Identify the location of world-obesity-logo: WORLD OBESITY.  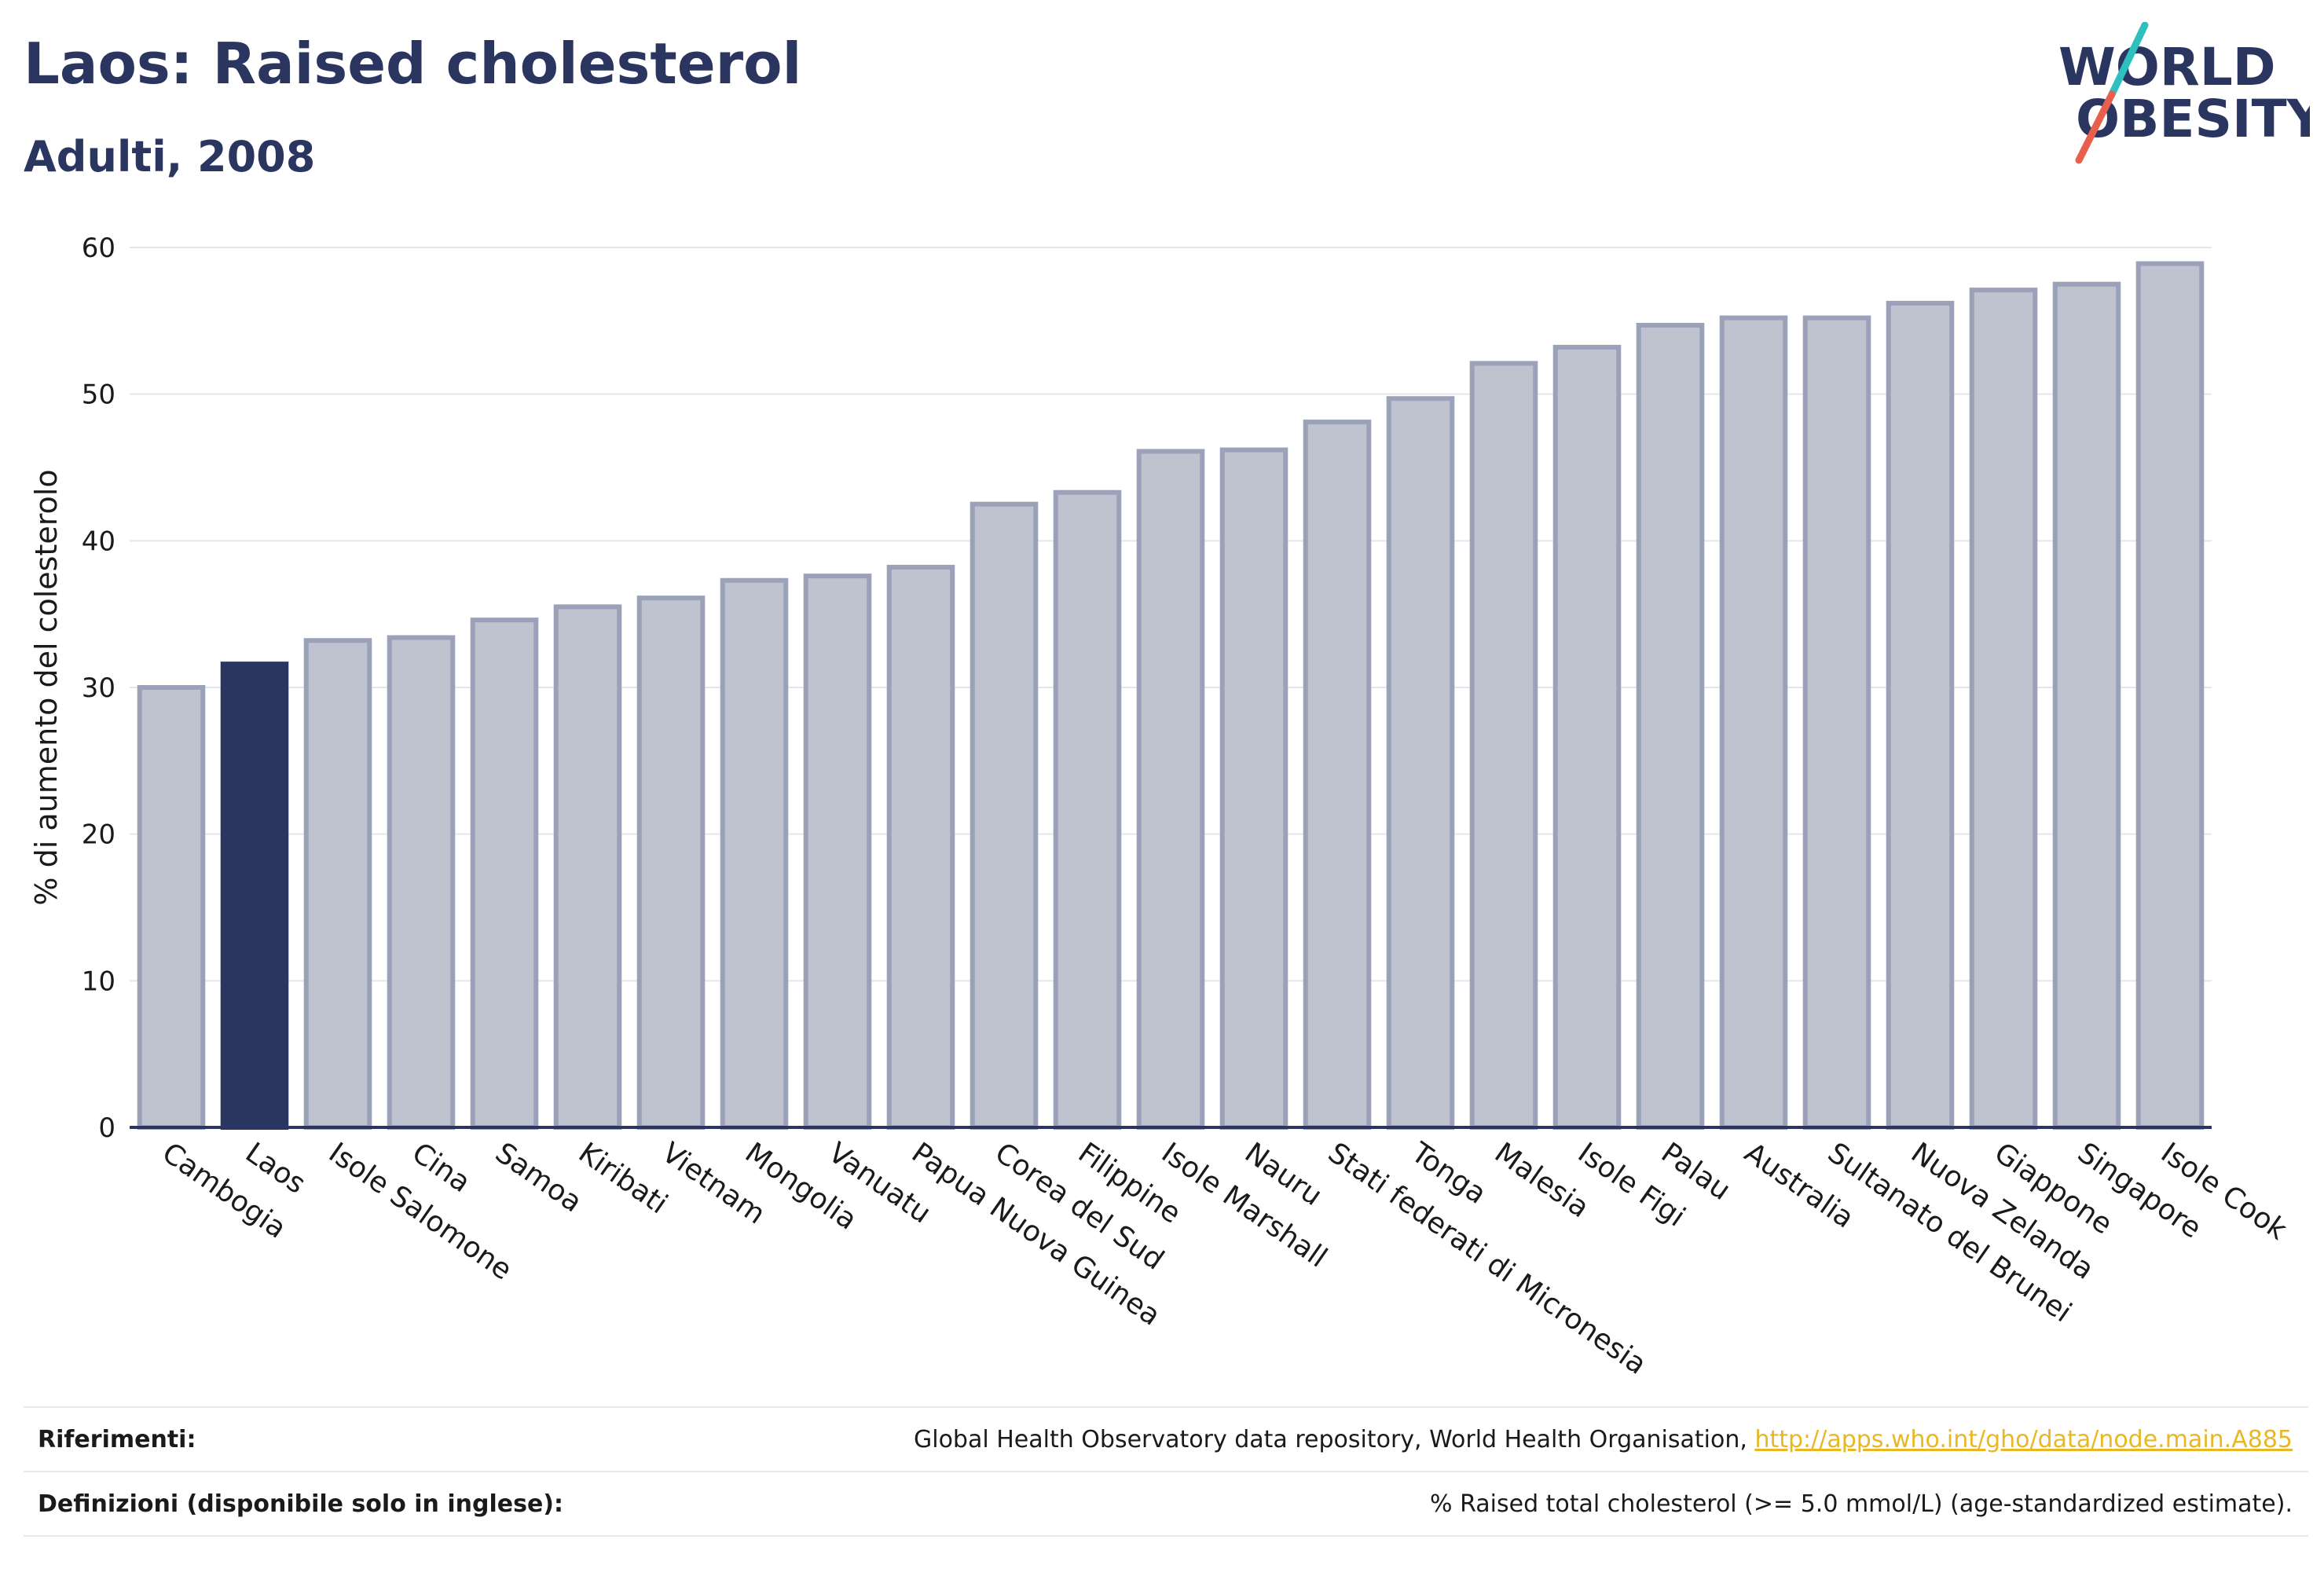
(2187, 96).